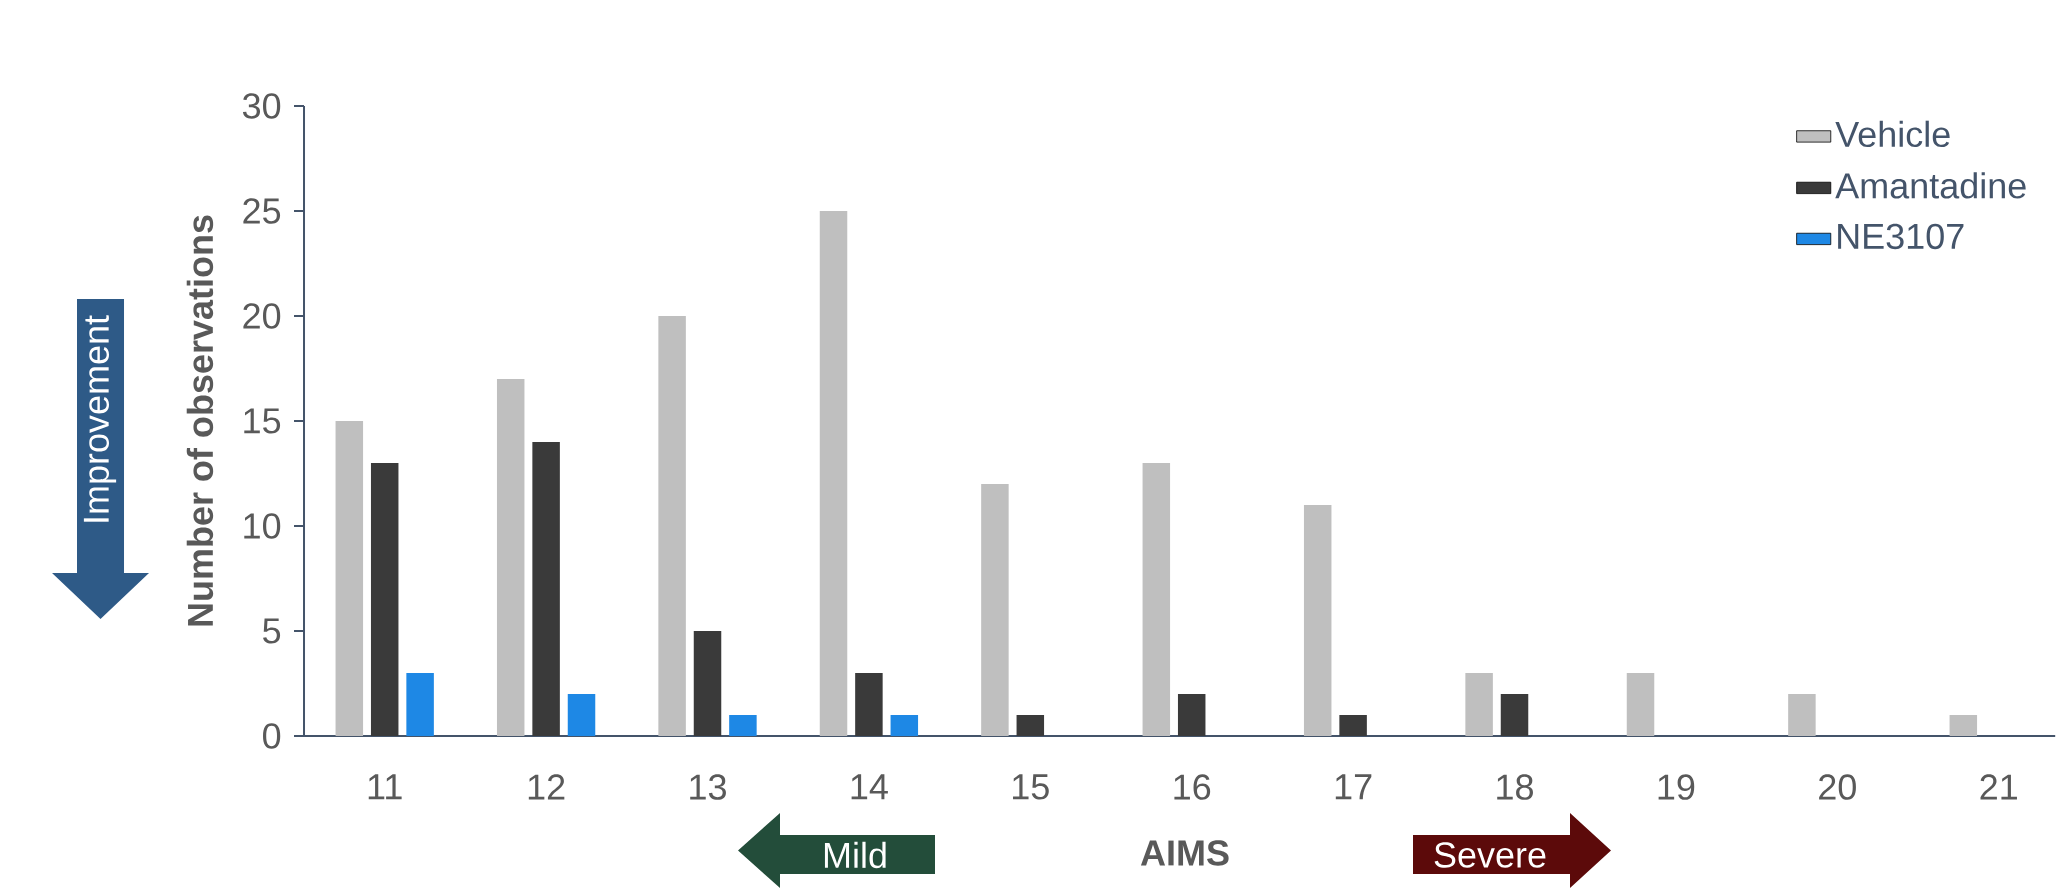  What do you see at coordinates (262, 421) in the screenshot?
I see `y-tick-label: 15` at bounding box center [262, 421].